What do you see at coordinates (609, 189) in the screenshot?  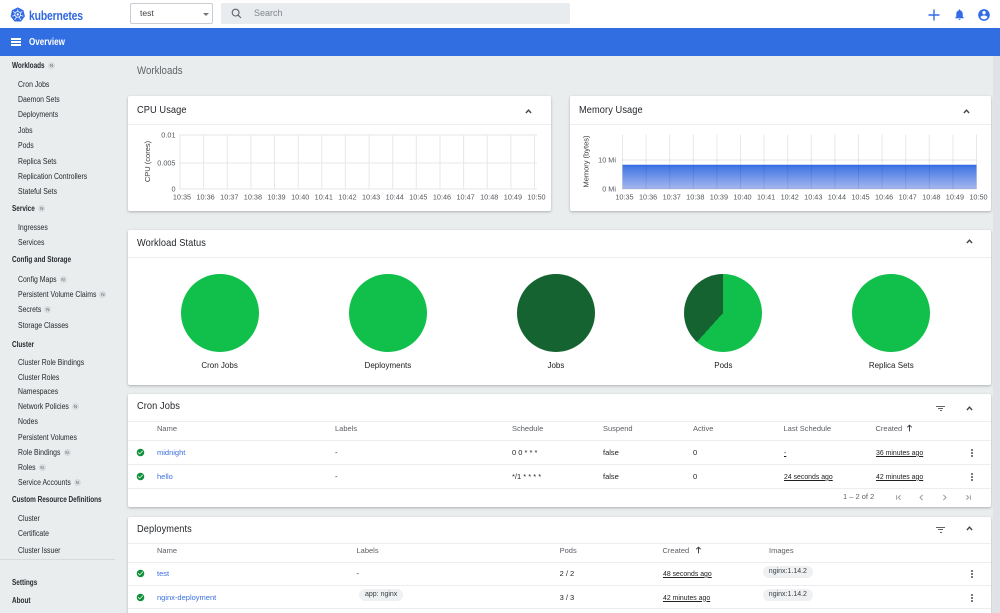 I see `svg-text: 0 Mi` at bounding box center [609, 189].